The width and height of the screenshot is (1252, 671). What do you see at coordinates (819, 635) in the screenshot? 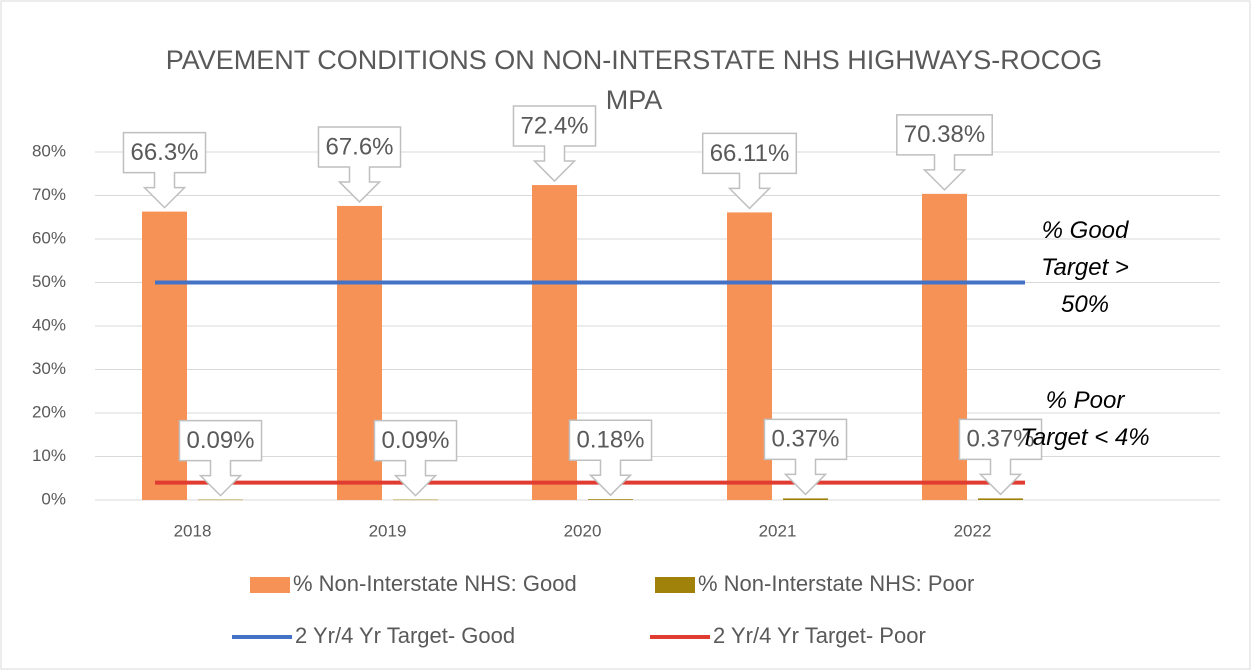
I see `legend-label: 2 Yr/4 Yr Target- Poor` at bounding box center [819, 635].